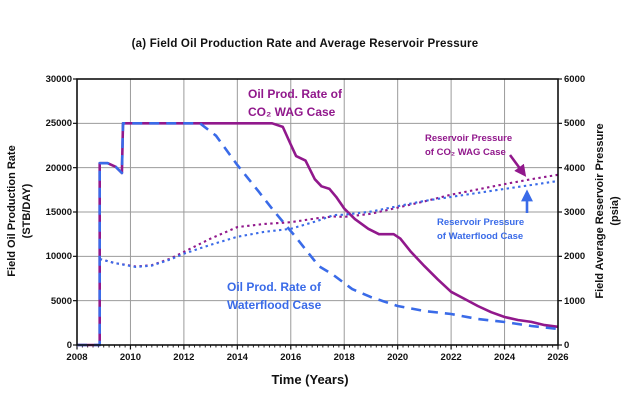 This screenshot has height=400, width=640. Describe the element at coordinates (575, 257) in the screenshot. I see `y-right-tick-label: 2000` at that location.